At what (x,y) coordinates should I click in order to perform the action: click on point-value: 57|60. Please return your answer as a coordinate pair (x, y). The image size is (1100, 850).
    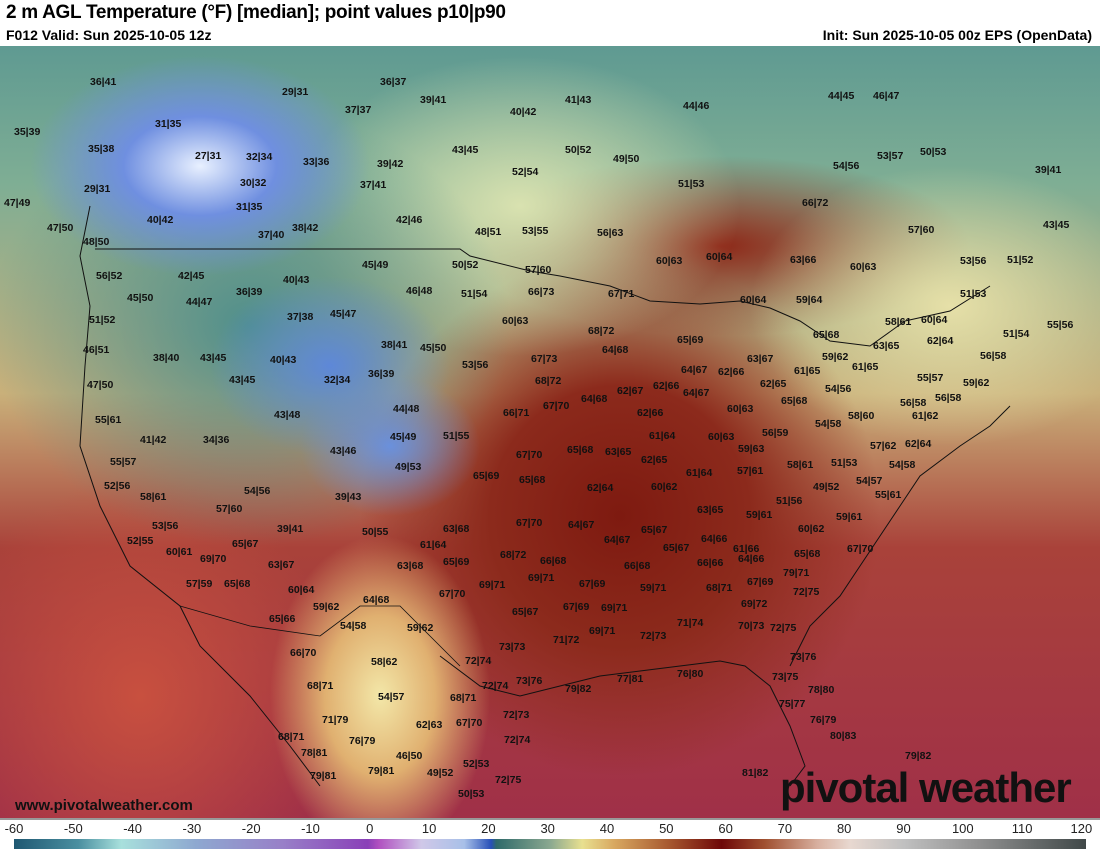
    Looking at the image, I should click on (921, 230).